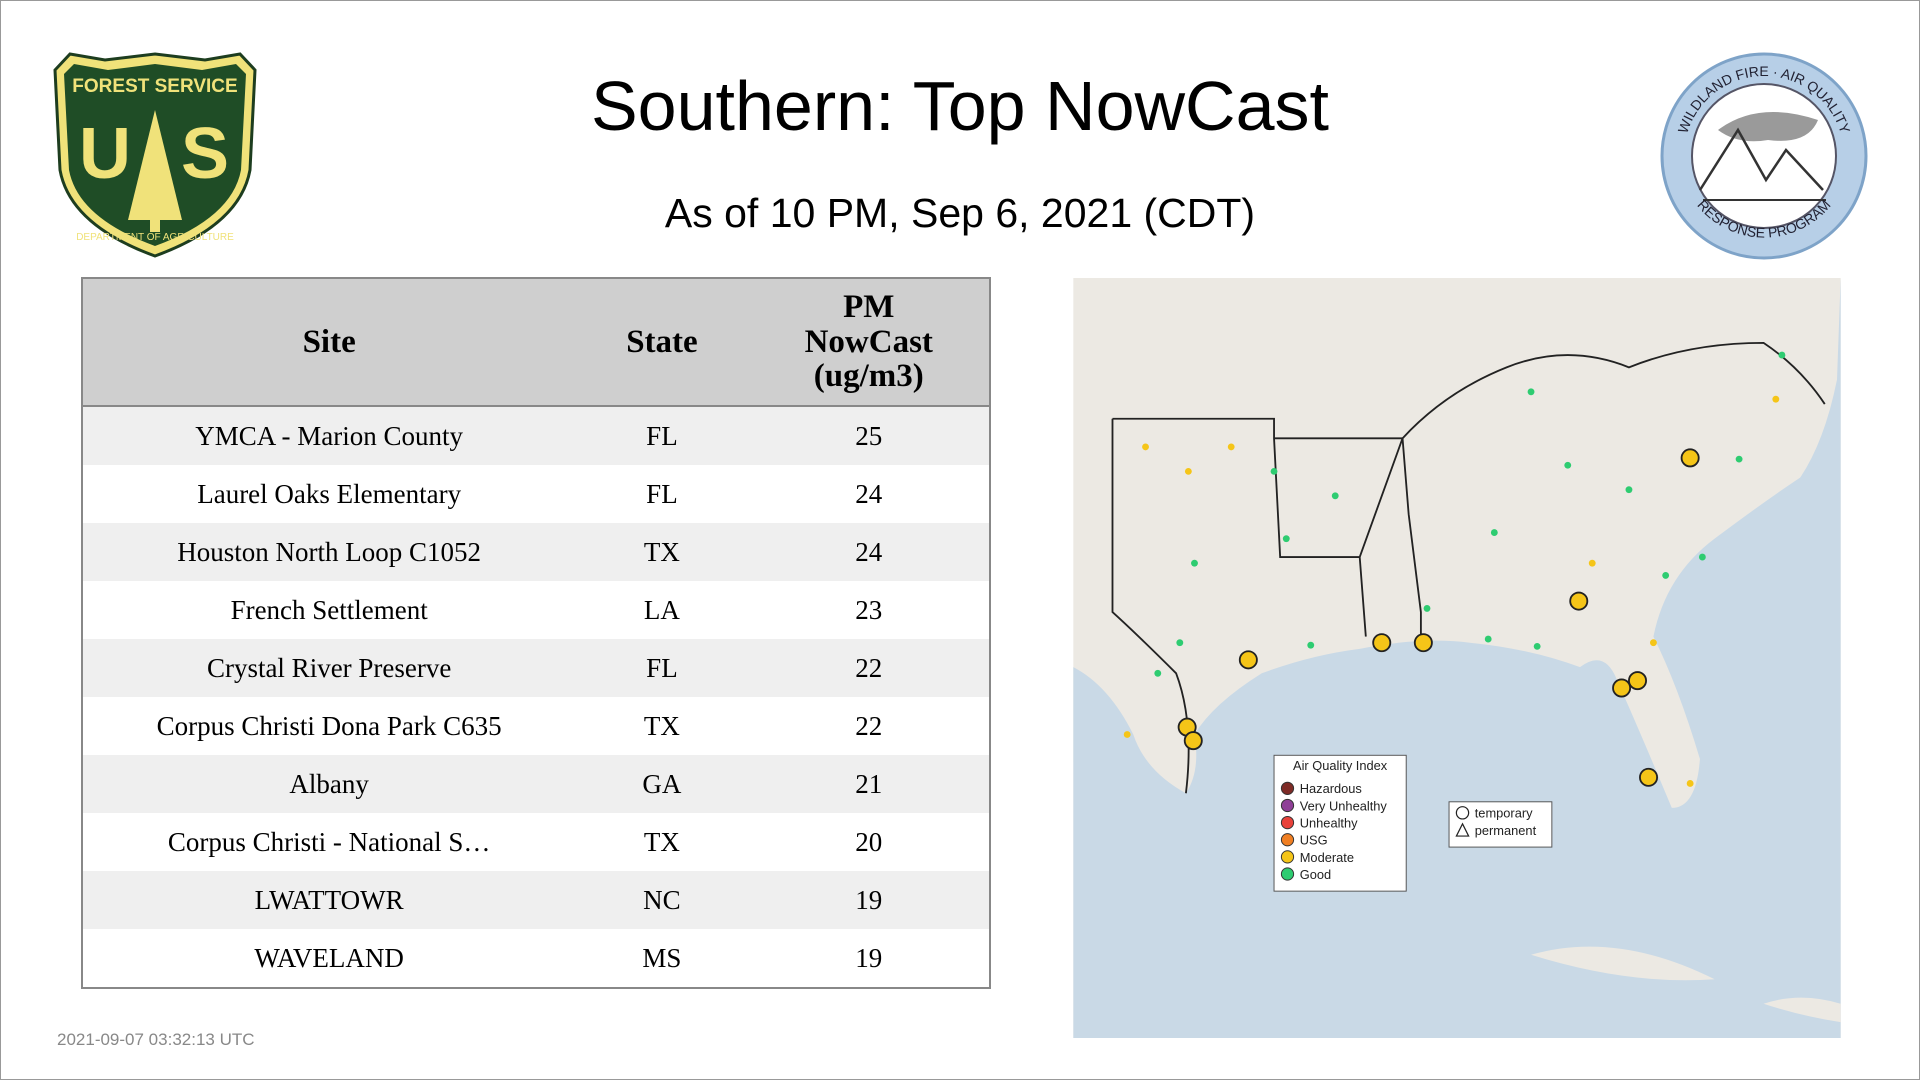  What do you see at coordinates (1504, 813) in the screenshot?
I see `legend-label: temporary` at bounding box center [1504, 813].